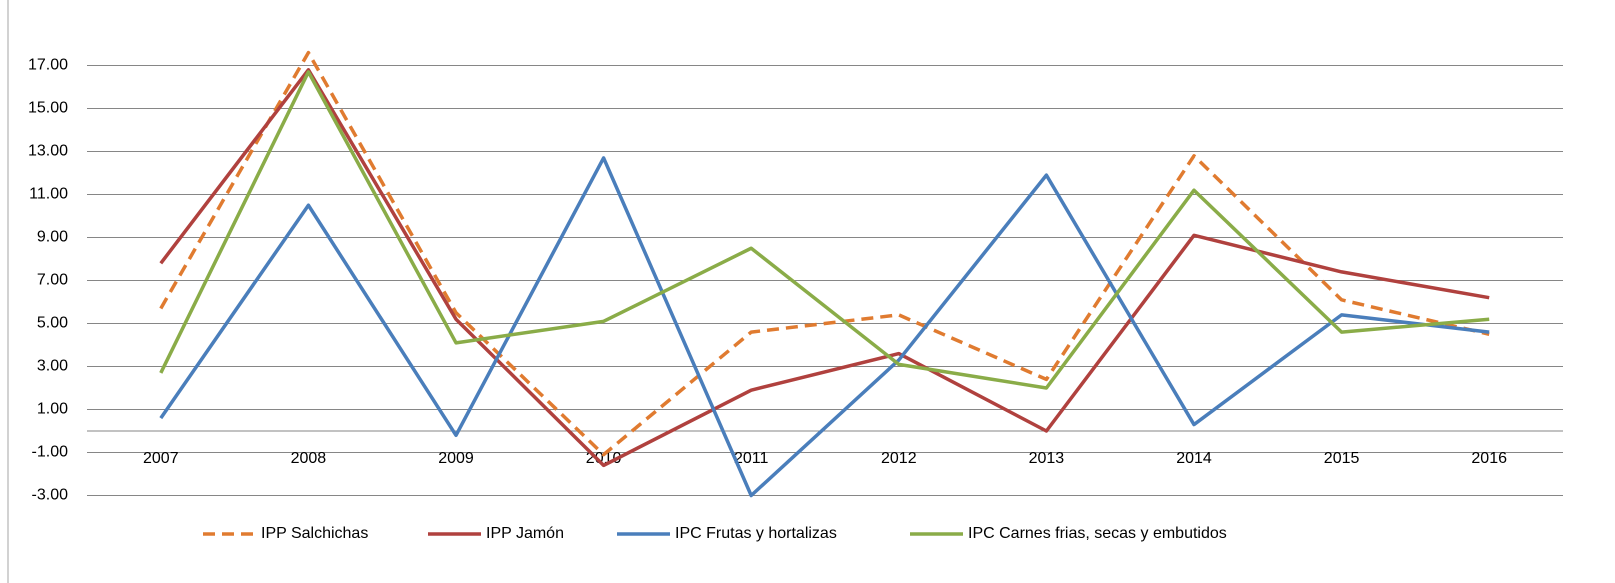  Describe the element at coordinates (52, 237) in the screenshot. I see `y-tick-label: 9.00` at that location.